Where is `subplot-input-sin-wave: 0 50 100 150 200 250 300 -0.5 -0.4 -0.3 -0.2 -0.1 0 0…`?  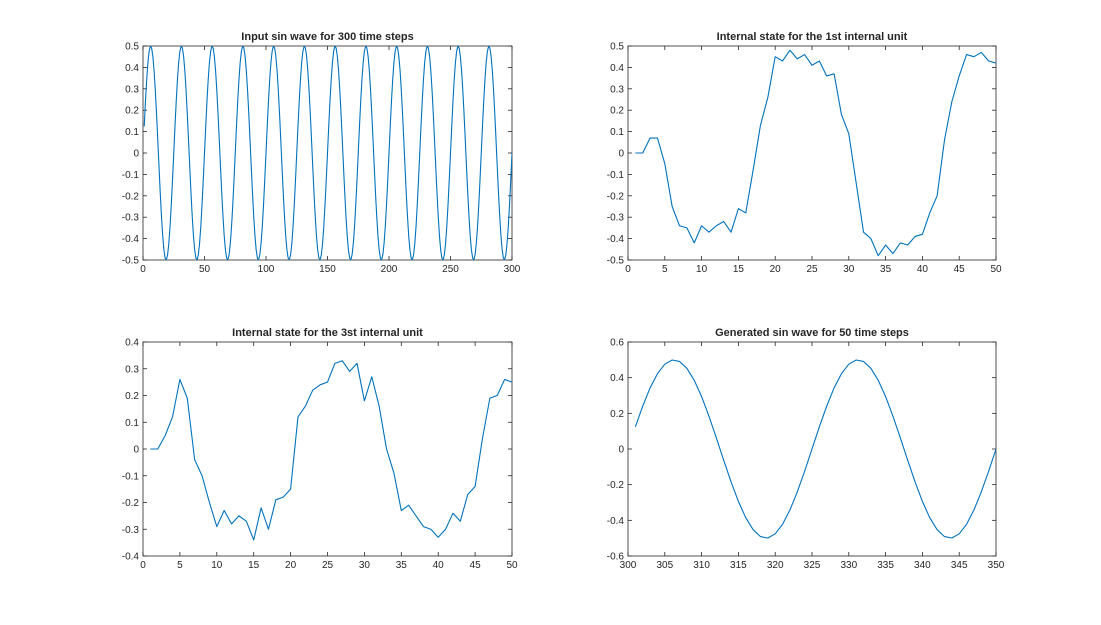
subplot-input-sin-wave: 0 50 100 150 200 250 300 -0.5 -0.4 -0.3 -0.2 -0.1 0 0… is located at coordinates (321, 153).